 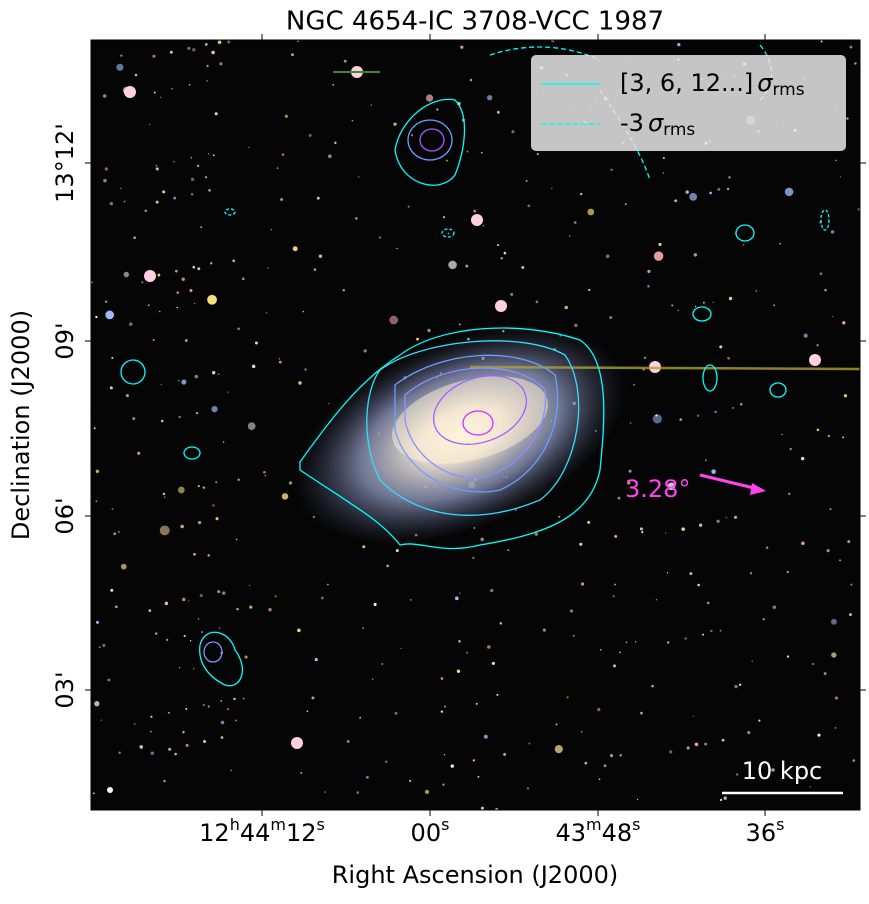 What do you see at coordinates (758, 489) in the screenshot?
I see `arrow-head` at bounding box center [758, 489].